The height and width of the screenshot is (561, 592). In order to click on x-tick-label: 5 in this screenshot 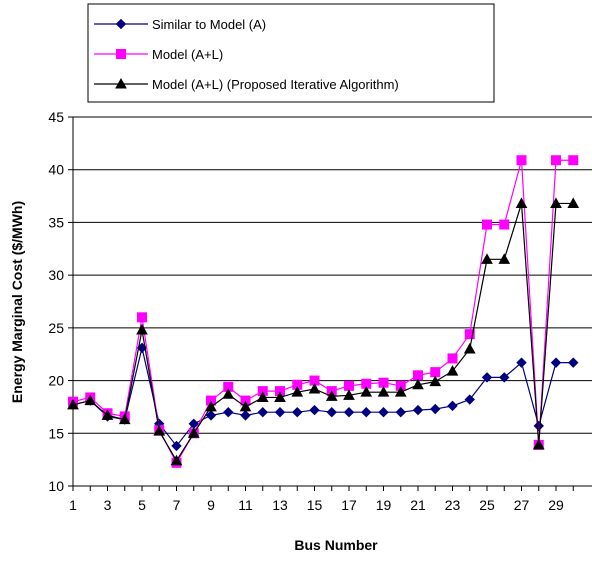, I will do `click(142, 505)`.